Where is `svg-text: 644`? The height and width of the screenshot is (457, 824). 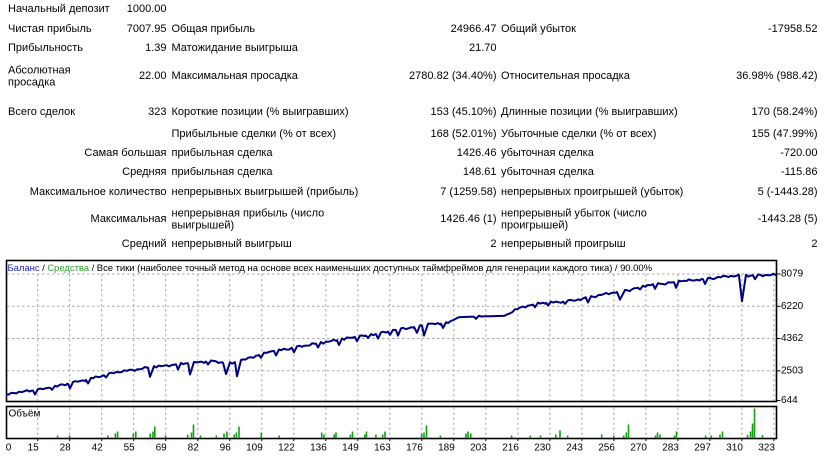
svg-text: 644 is located at coordinates (789, 400).